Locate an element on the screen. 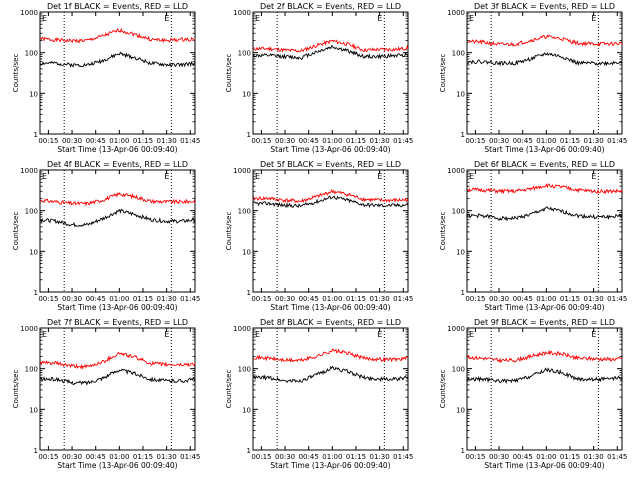  panel-title: Det 2f BLACK = Events, RED = LLD is located at coordinates (330, 6).